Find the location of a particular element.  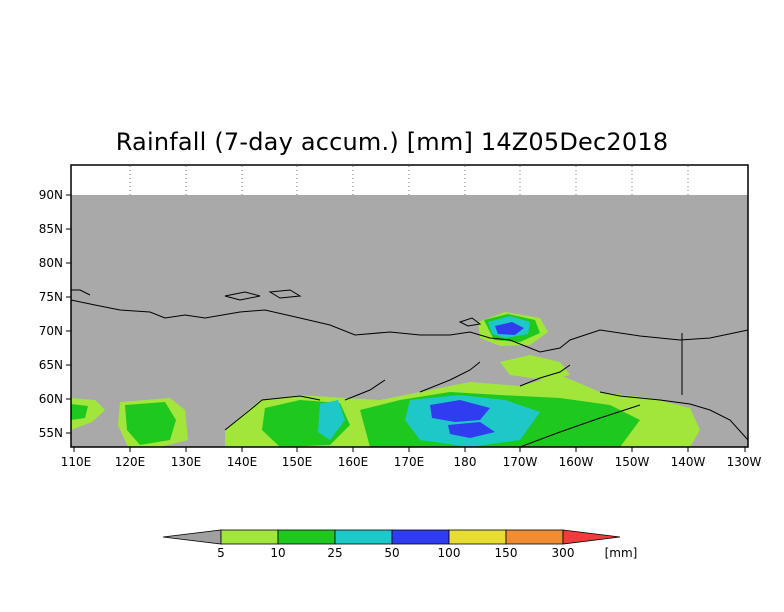

lon-label-180: 180 is located at coordinates (465, 462).